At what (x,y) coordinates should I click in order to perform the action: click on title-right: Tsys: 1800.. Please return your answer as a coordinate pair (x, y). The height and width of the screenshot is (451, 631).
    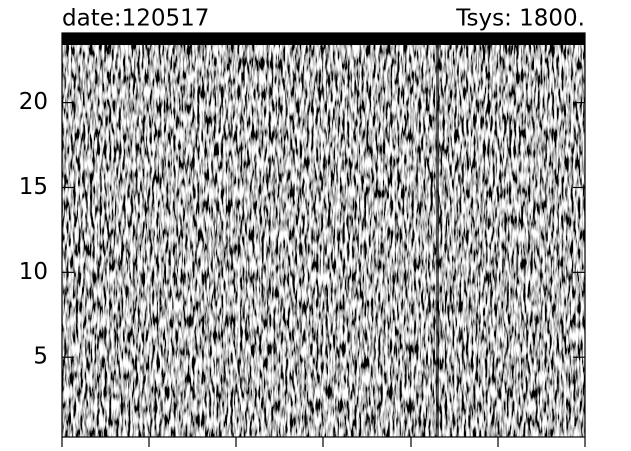
    Looking at the image, I should click on (520, 19).